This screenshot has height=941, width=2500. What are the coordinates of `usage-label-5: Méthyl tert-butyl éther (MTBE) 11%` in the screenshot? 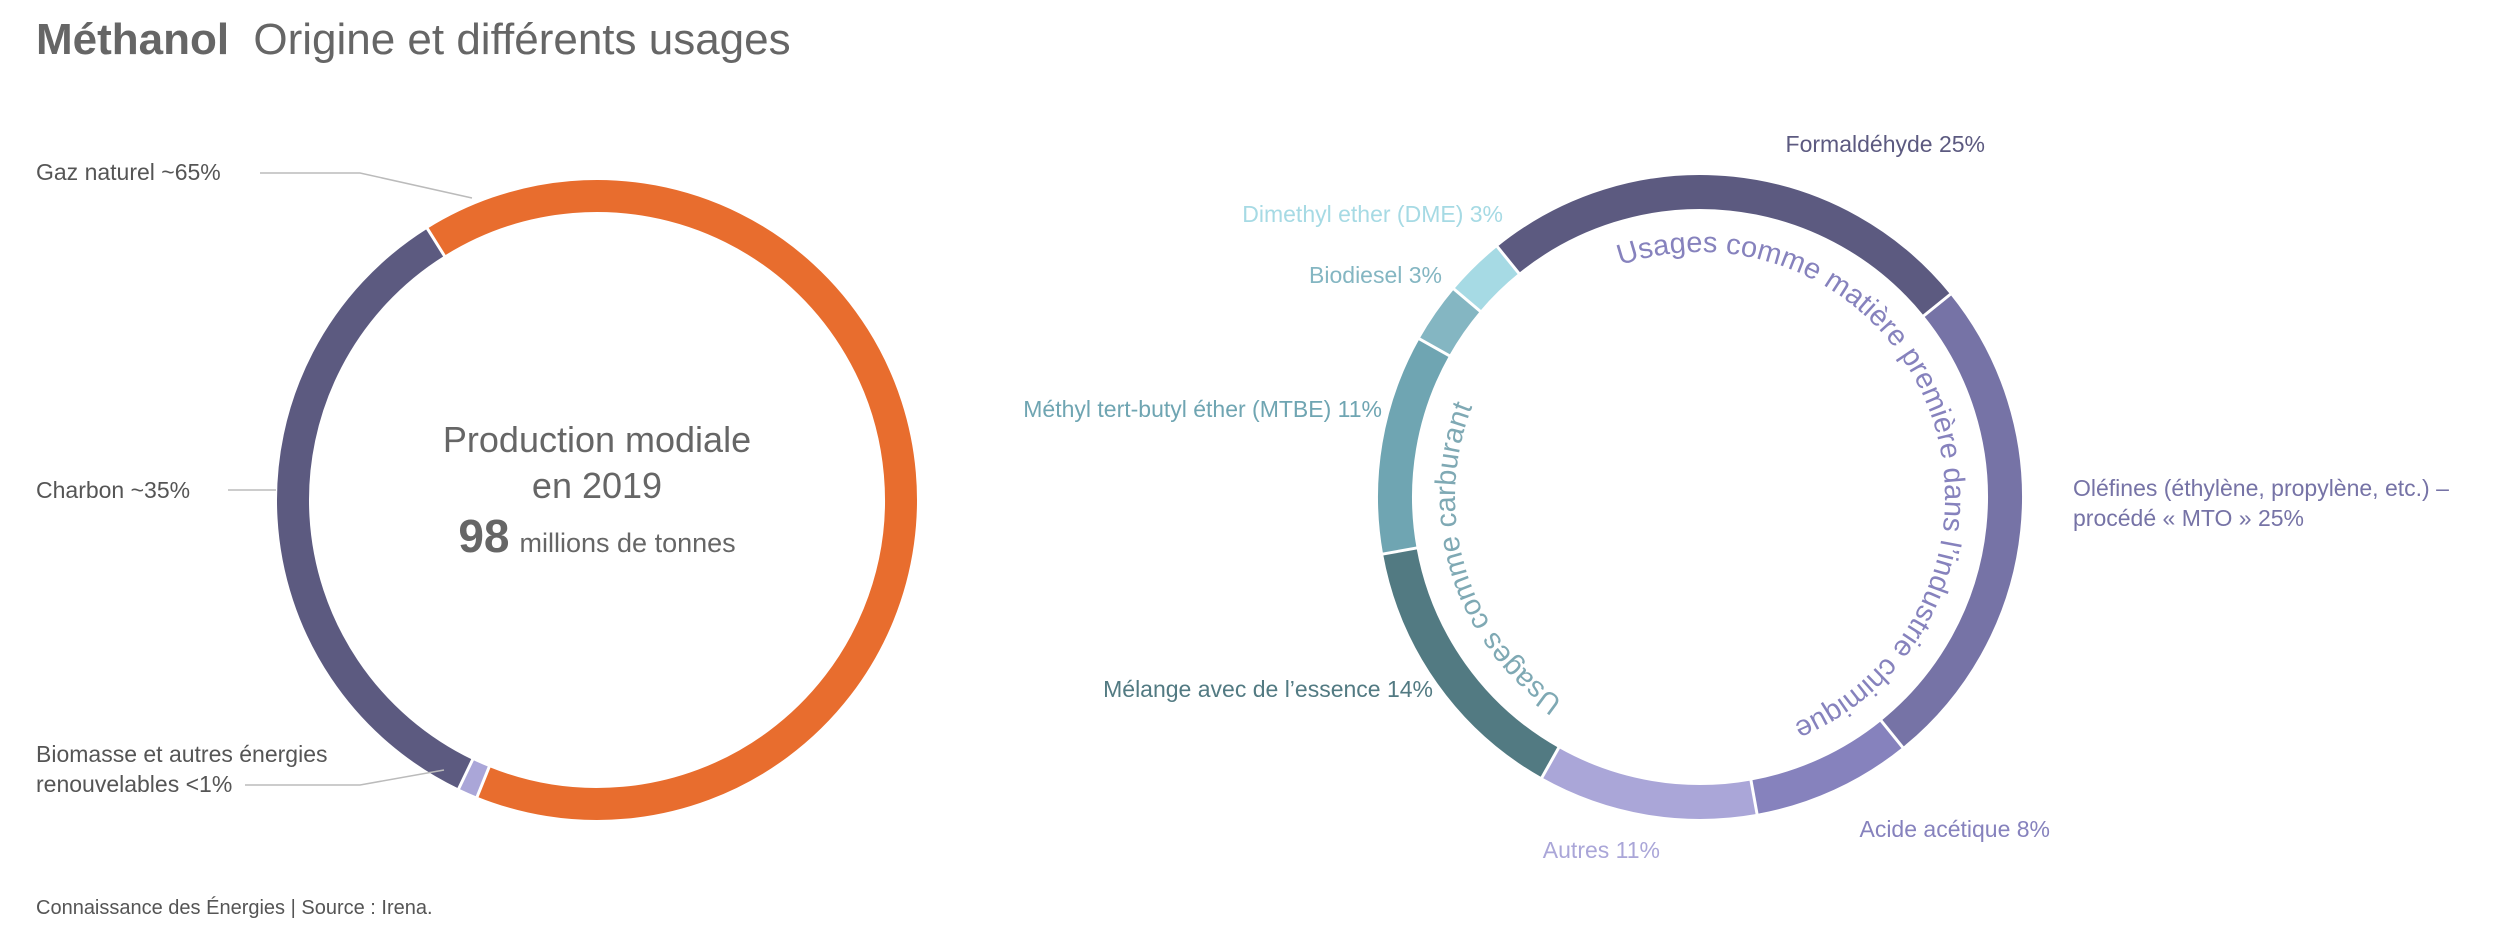 It's located at (1202, 409).